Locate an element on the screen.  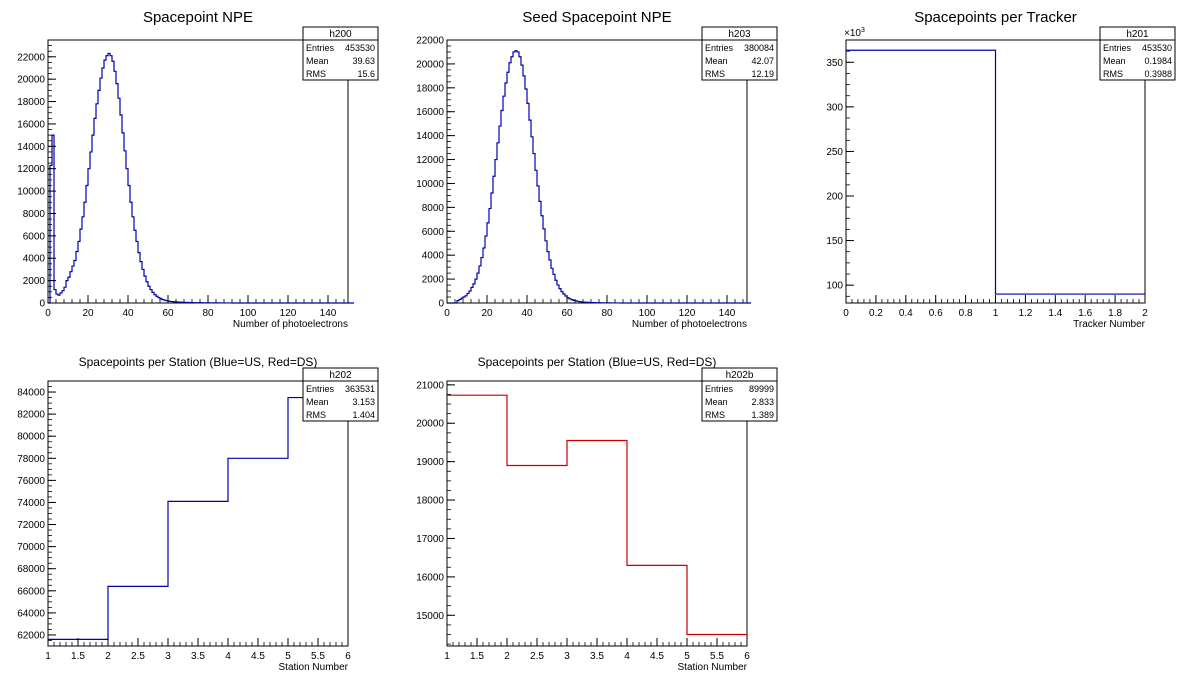
y-tick-label: 68000 is located at coordinates (31, 569).